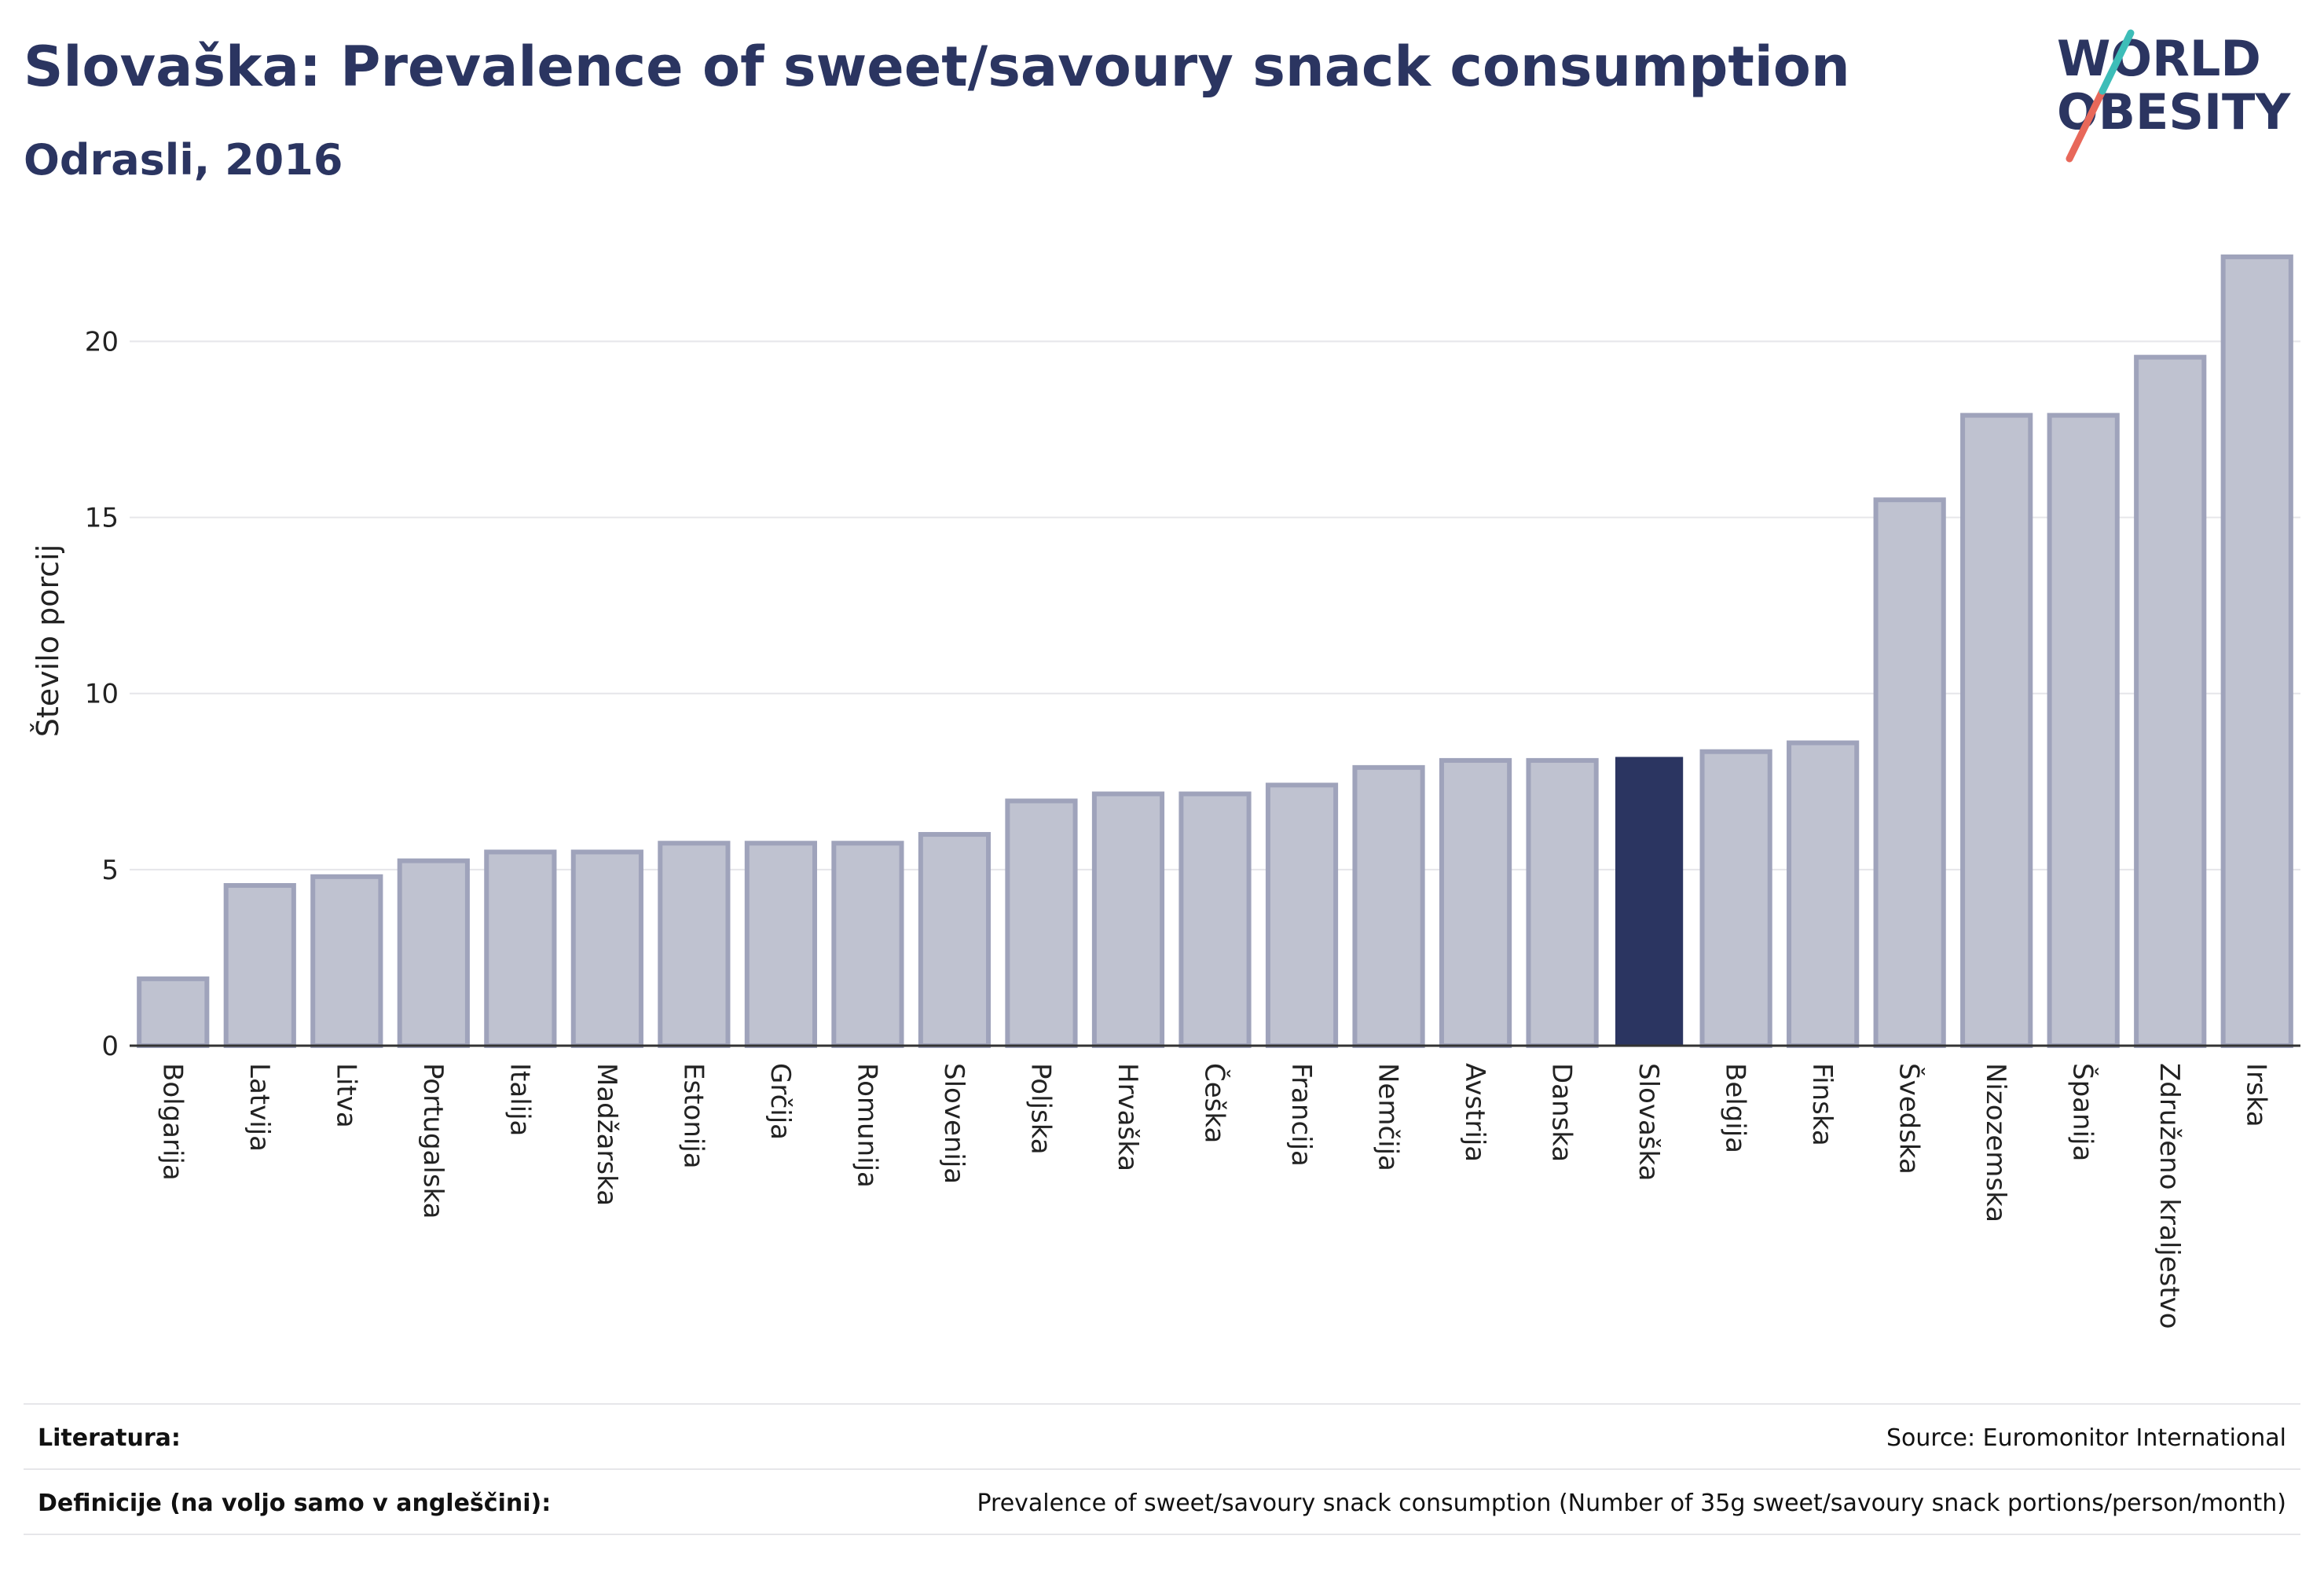 This screenshot has width=2324, height=1576. Describe the element at coordinates (1162, 1404) in the screenshot. I see `footer-divider-top` at that location.